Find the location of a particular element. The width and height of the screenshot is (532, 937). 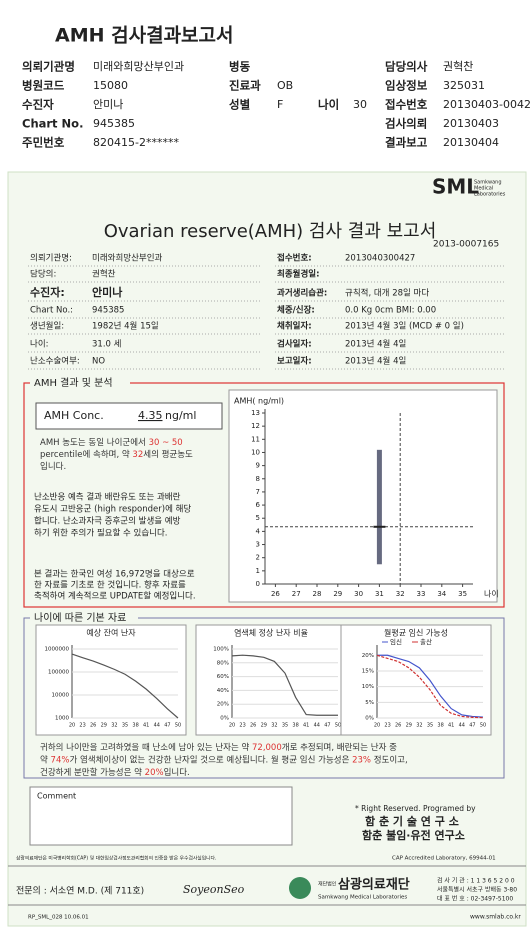

logo-sub: Medical is located at coordinates (483, 189).